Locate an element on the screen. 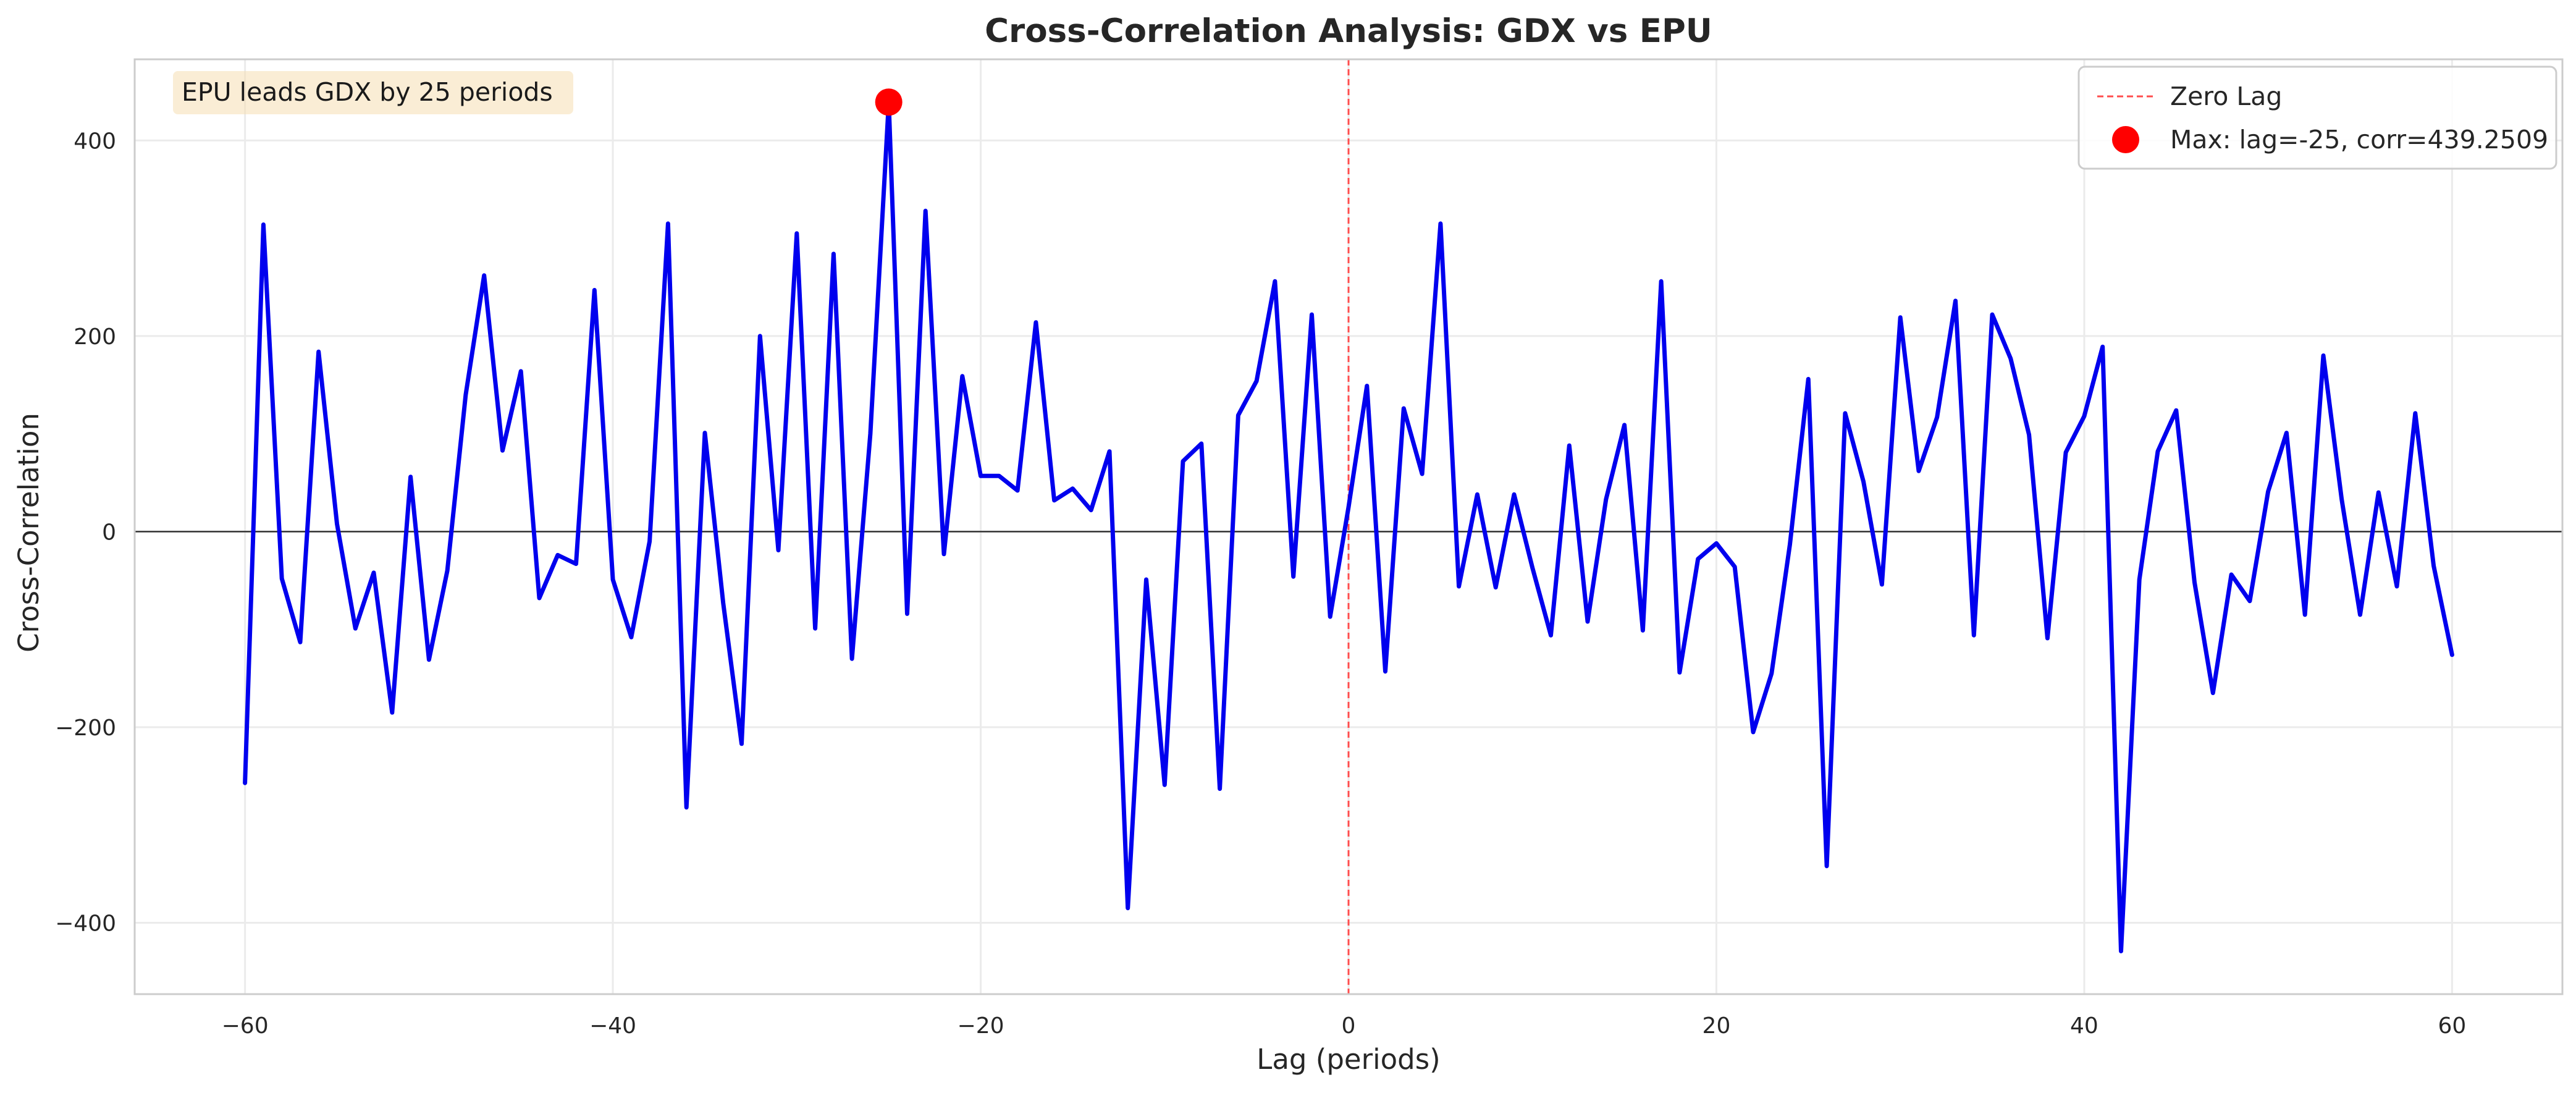  legend-zero-lag-label: Zero Lag is located at coordinates (2226, 97).